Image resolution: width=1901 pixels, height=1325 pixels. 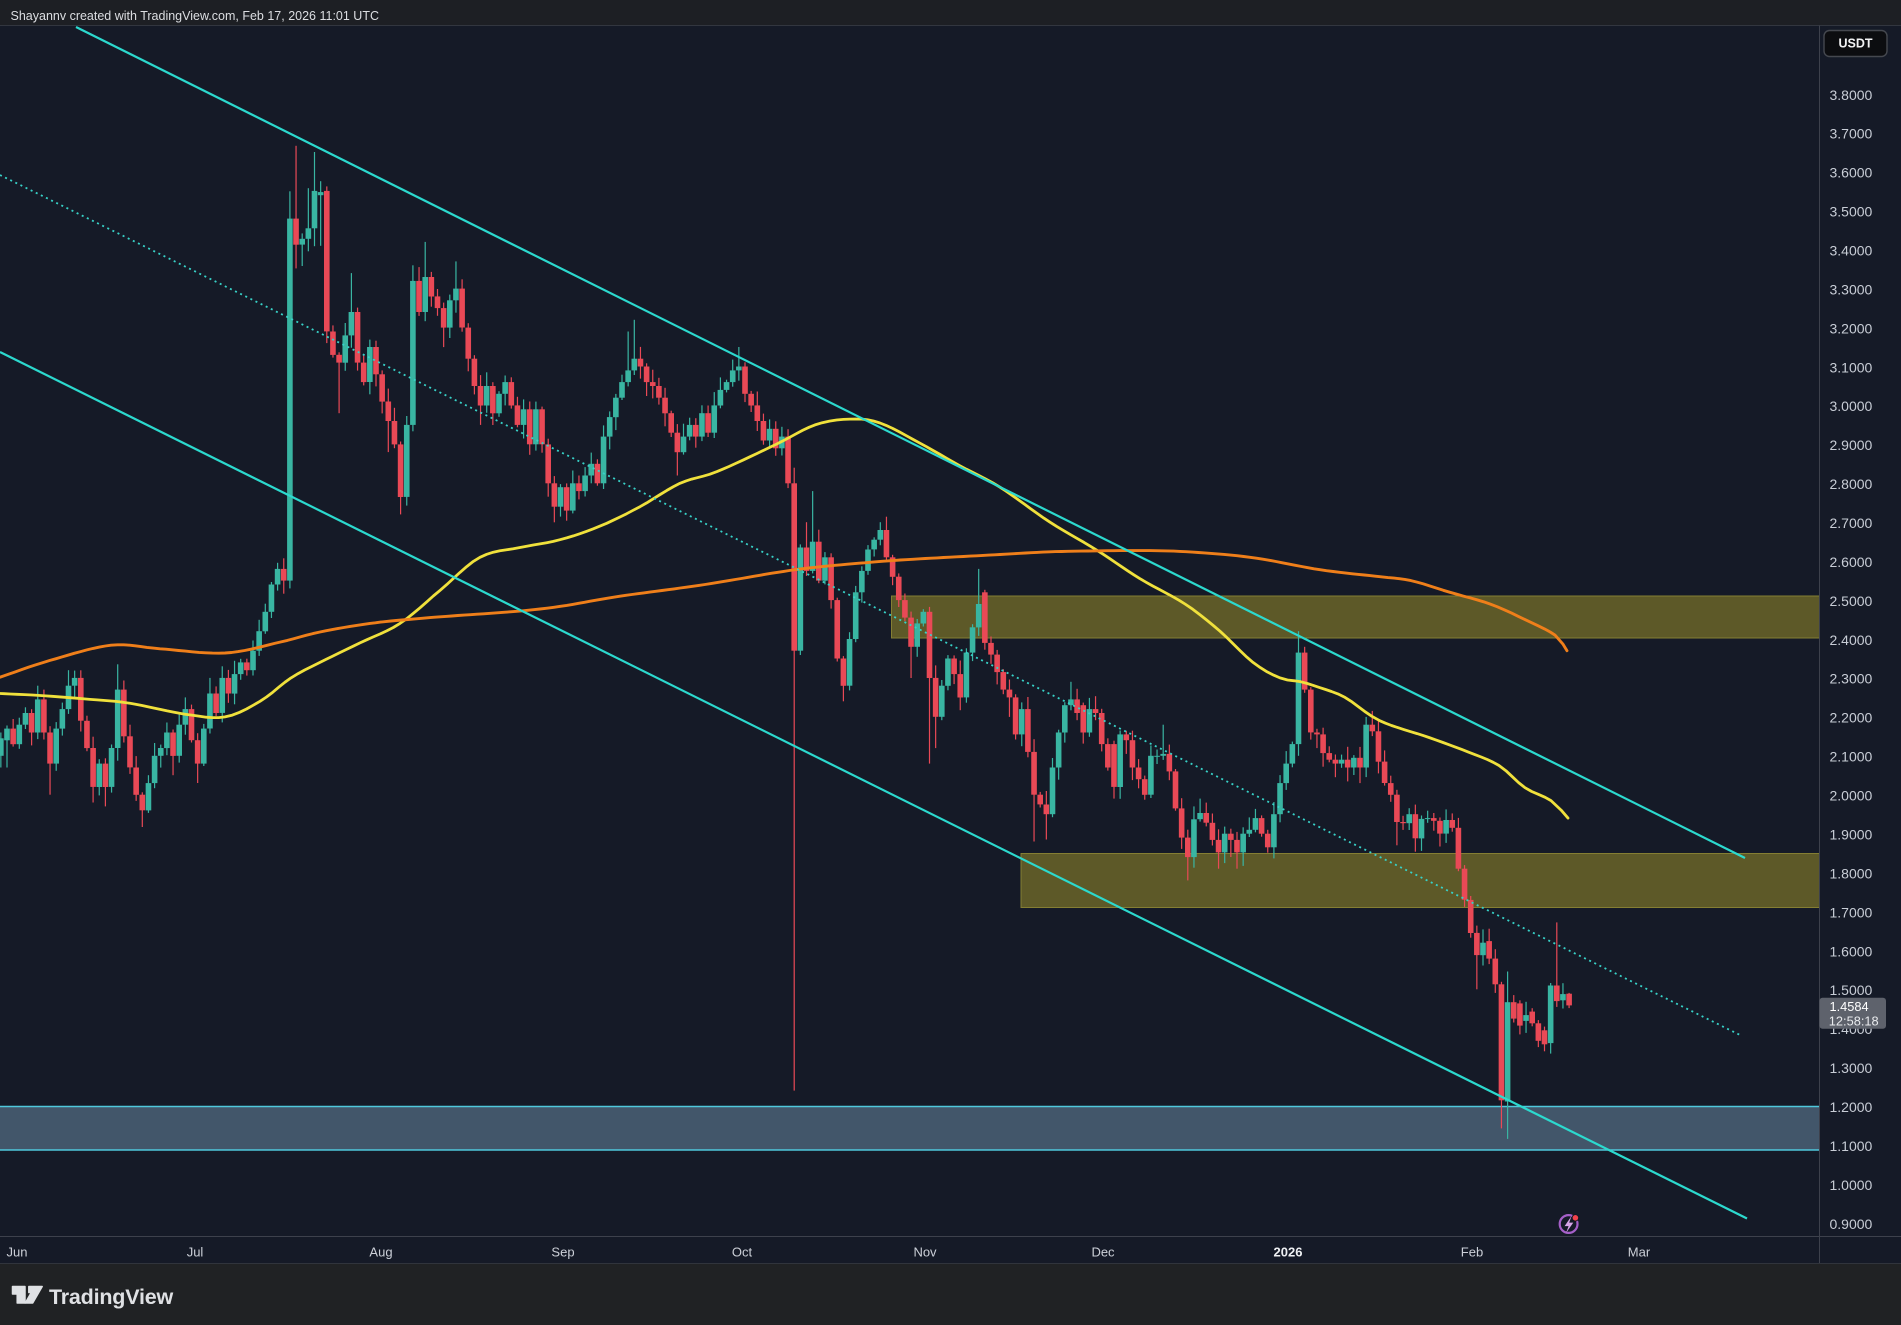 What do you see at coordinates (17, 1252) in the screenshot?
I see `svg-text: Jun` at bounding box center [17, 1252].